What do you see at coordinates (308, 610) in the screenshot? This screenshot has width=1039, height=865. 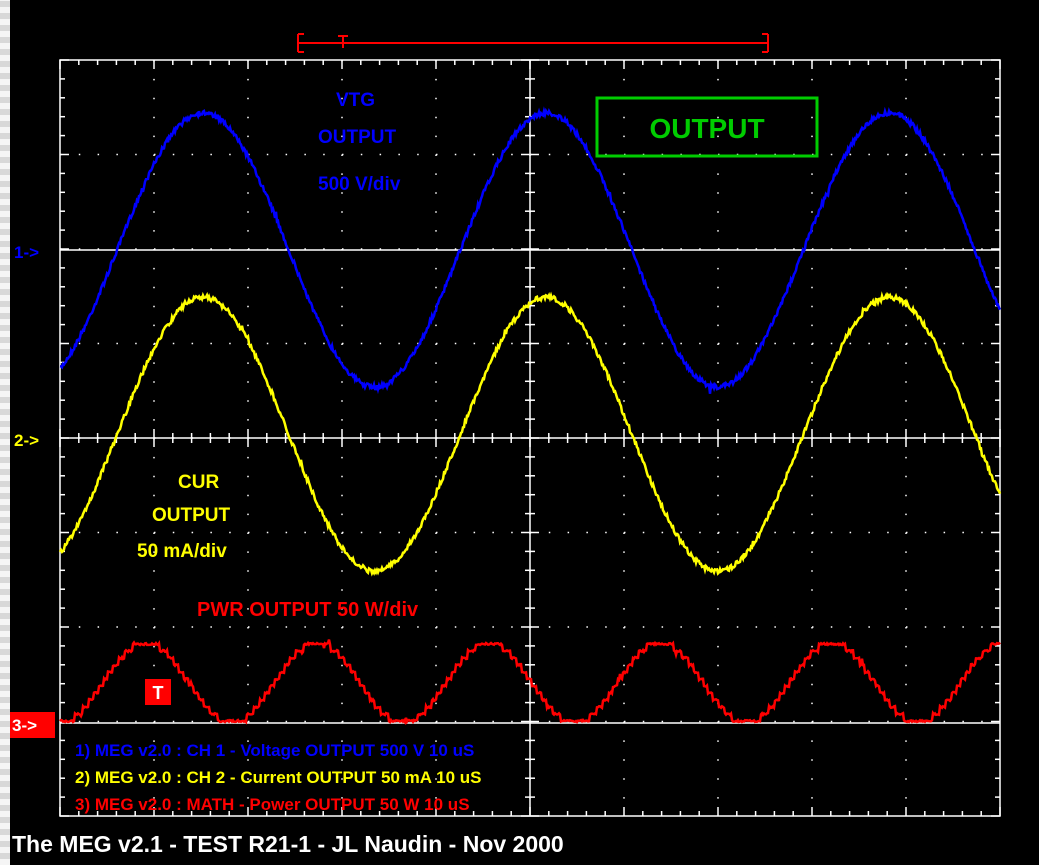 I see `power-label: PWR OUTPUT 50 W/div` at bounding box center [308, 610].